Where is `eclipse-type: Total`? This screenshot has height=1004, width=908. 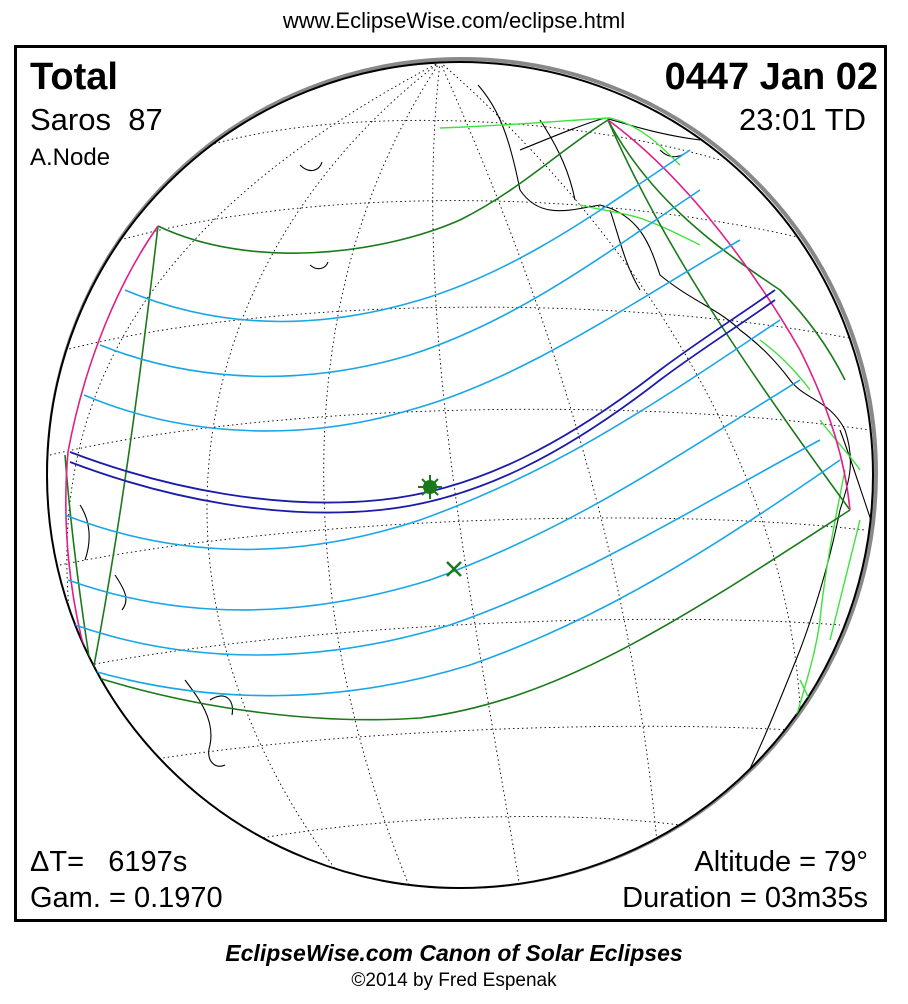 eclipse-type: Total is located at coordinates (74, 77).